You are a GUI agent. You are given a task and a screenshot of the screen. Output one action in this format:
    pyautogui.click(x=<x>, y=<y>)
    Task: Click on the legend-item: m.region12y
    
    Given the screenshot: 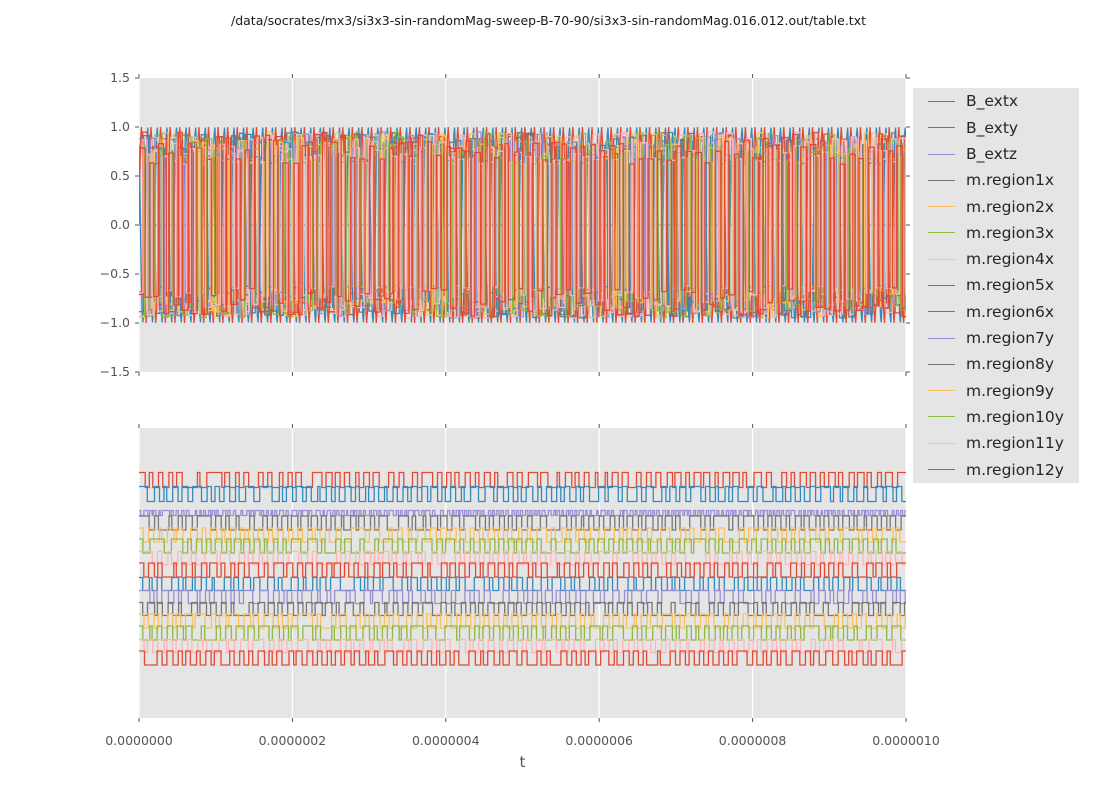 What is the action you would take?
    pyautogui.click(x=996, y=469)
    